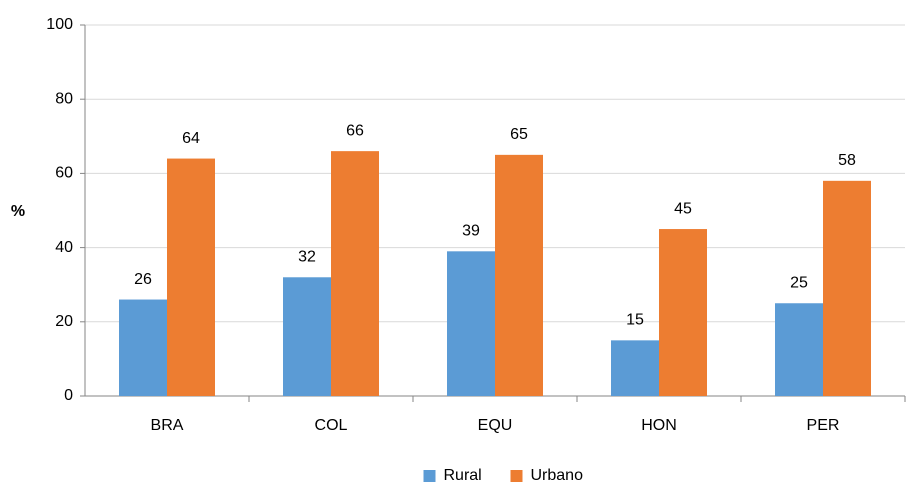  What do you see at coordinates (307, 256) in the screenshot?
I see `data-label: 32` at bounding box center [307, 256].